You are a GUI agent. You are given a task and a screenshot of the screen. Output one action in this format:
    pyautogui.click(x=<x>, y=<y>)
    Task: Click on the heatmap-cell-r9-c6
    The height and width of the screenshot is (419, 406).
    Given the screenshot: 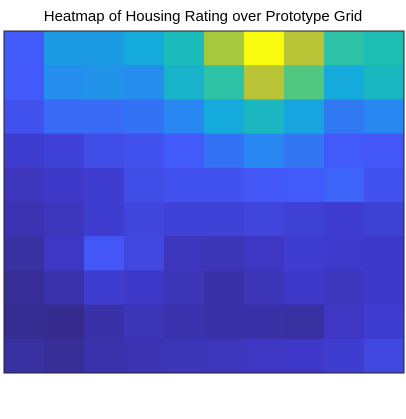 What is the action you would take?
    pyautogui.click(x=224, y=322)
    